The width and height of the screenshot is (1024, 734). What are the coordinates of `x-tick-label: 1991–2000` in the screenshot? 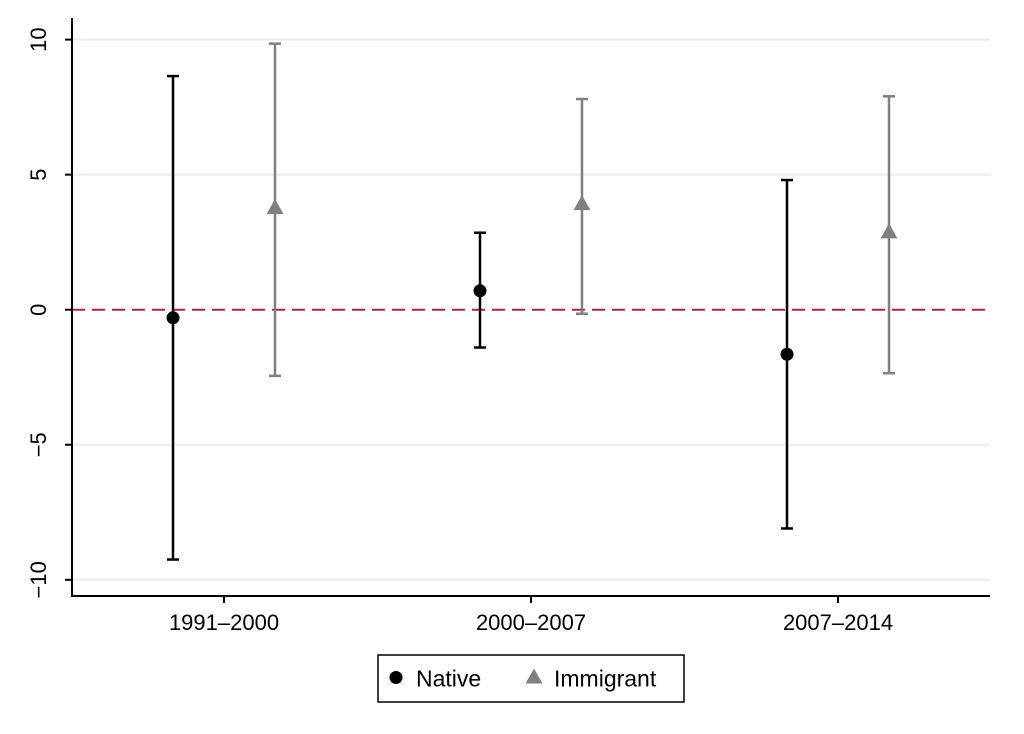 It's located at (224, 622).